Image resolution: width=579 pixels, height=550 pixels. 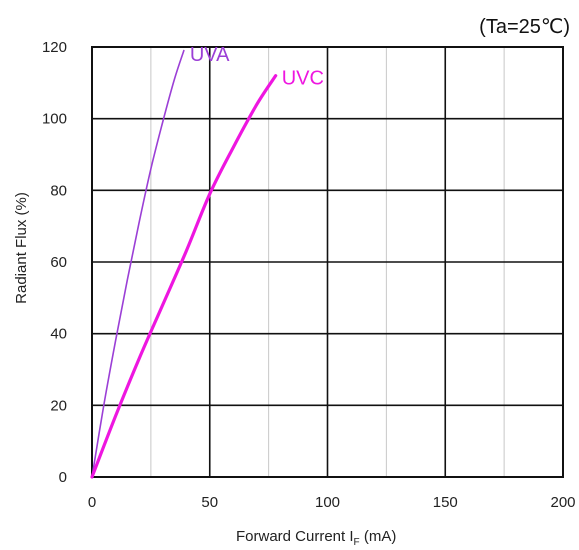 I want to click on y-tick-labels: 0 20 40 60 80 100 120, so click(x=54, y=262).